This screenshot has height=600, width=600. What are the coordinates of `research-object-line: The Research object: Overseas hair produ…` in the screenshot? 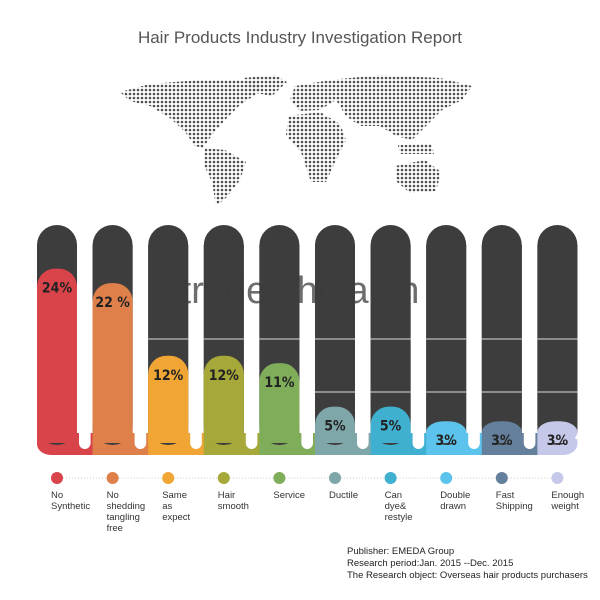 It's located at (467, 575).